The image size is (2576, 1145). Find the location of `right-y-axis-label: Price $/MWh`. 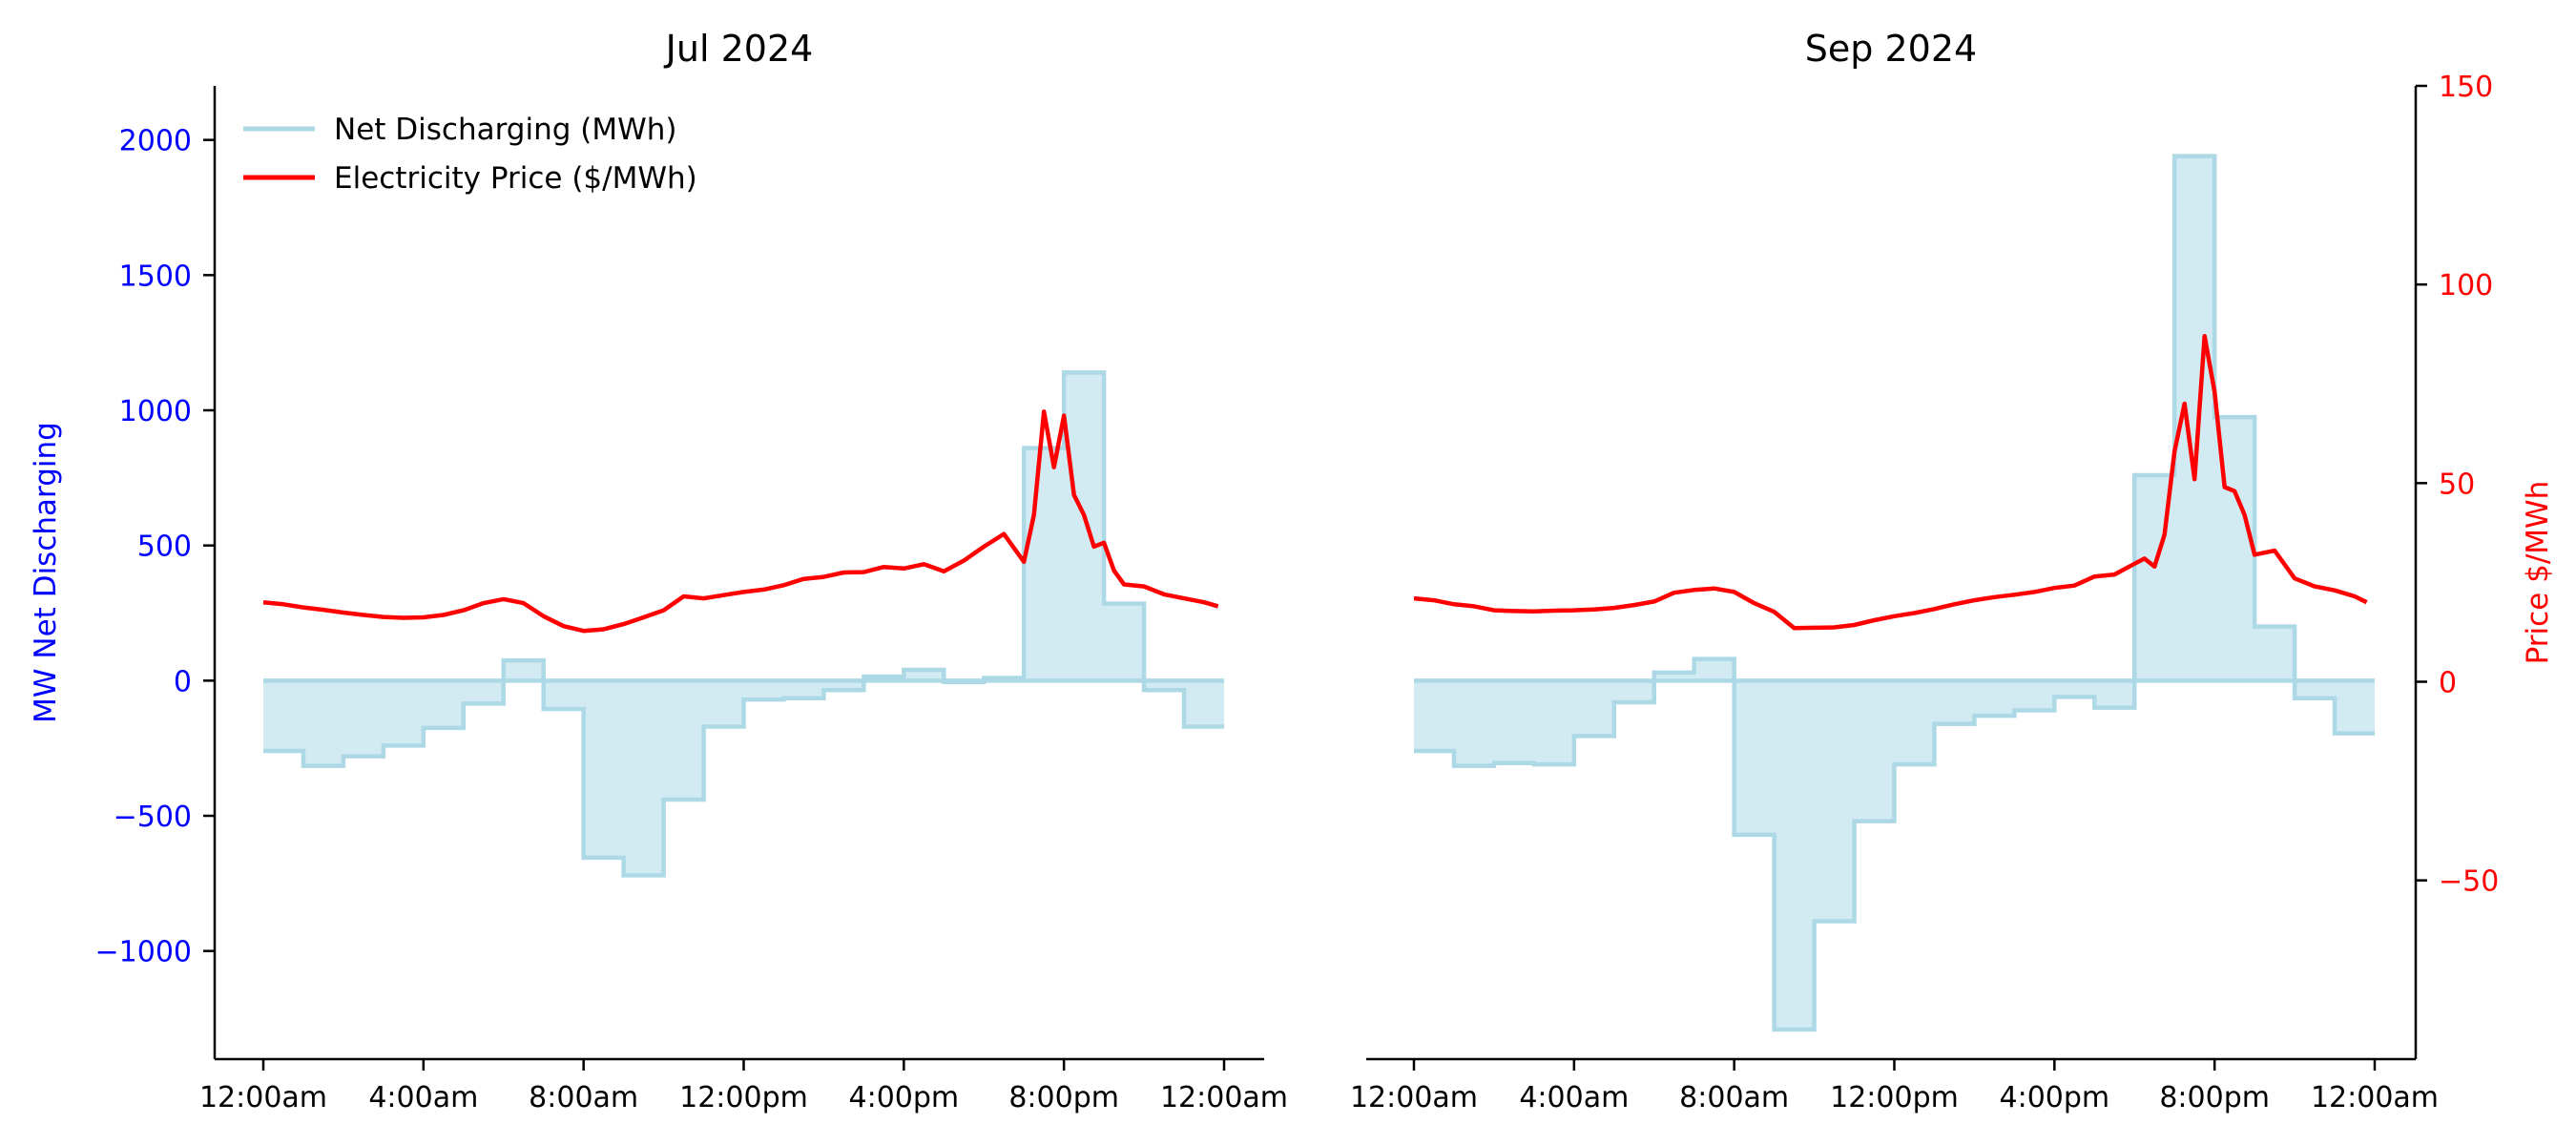

right-y-axis-label: Price $/MWh is located at coordinates (2538, 573).